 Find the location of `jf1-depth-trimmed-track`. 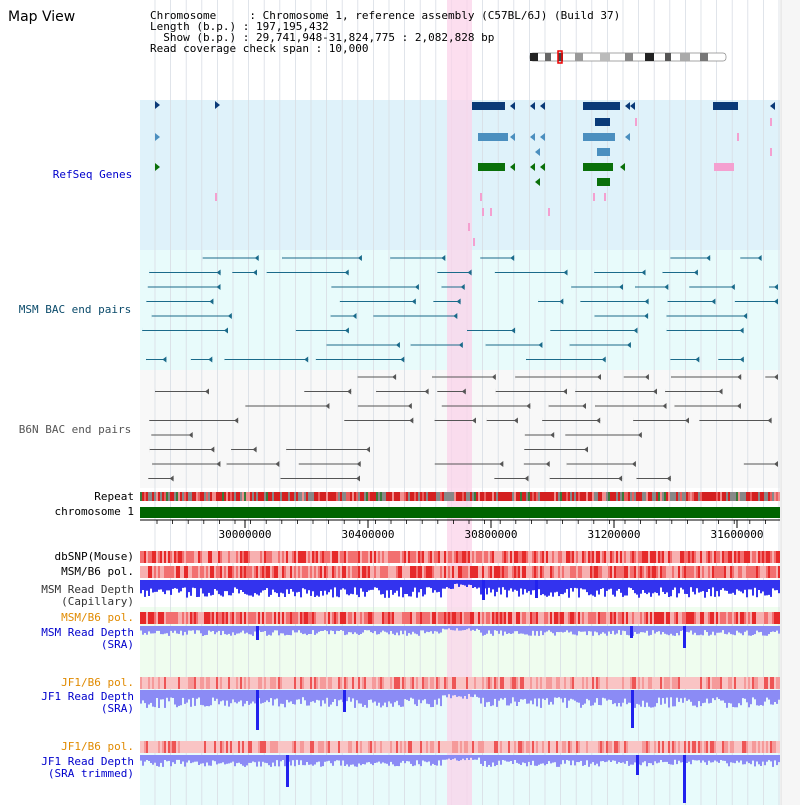

jf1-depth-trimmed-track is located at coordinates (460, 779).